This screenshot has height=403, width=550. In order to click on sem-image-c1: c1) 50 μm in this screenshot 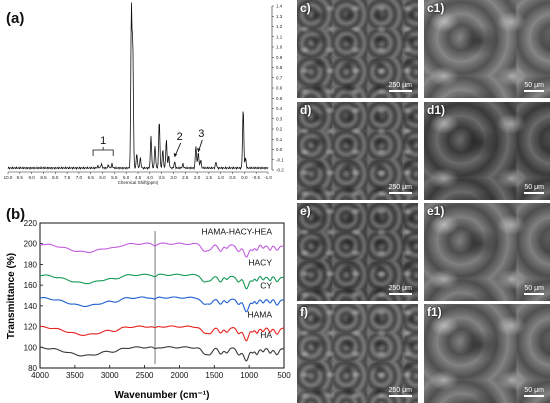, I will do `click(487, 49)`.